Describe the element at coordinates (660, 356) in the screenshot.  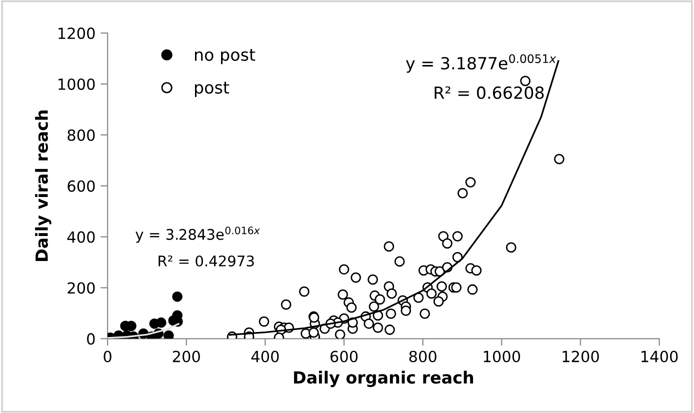
I see `x-tick-label: 1400` at that location.